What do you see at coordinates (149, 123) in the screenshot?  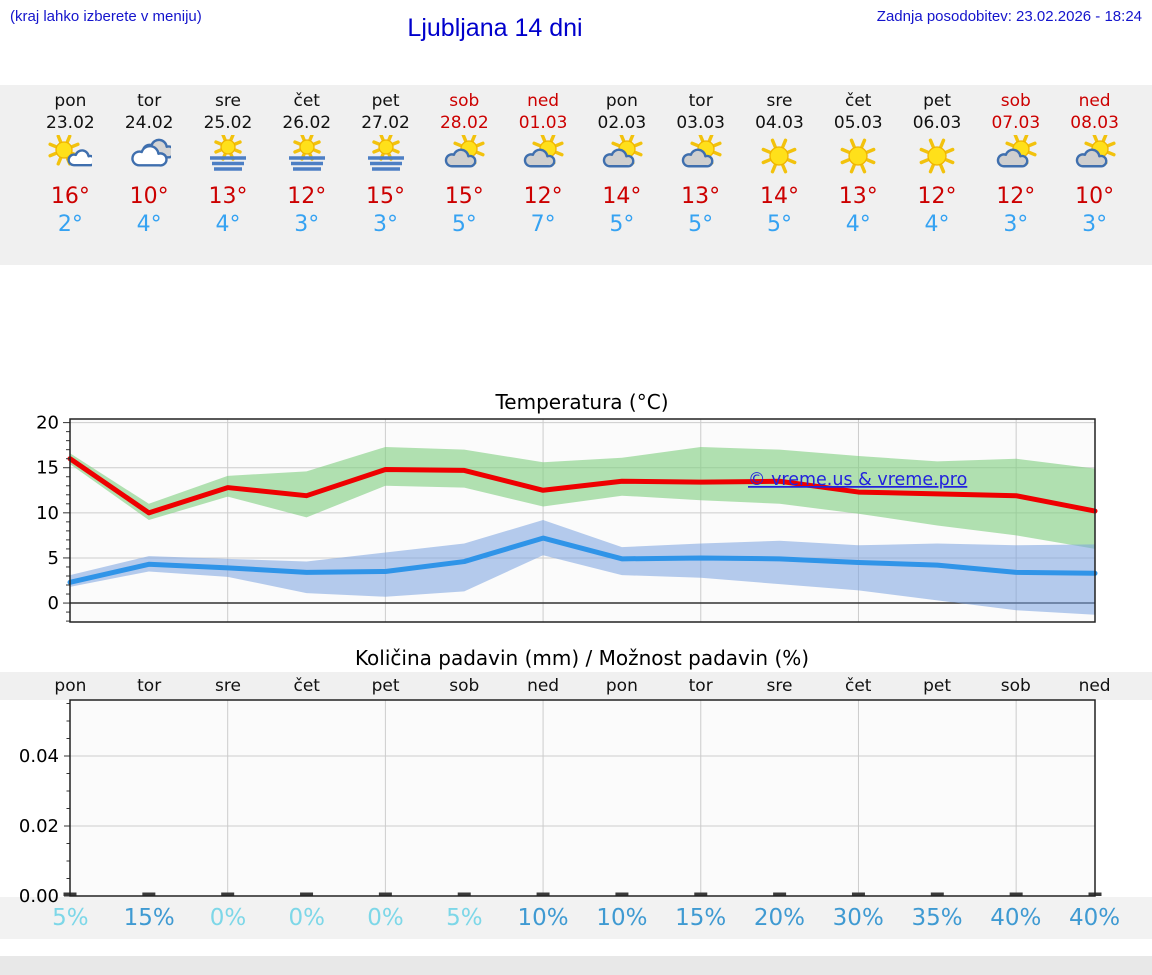 I see `day-date: 24.02` at bounding box center [149, 123].